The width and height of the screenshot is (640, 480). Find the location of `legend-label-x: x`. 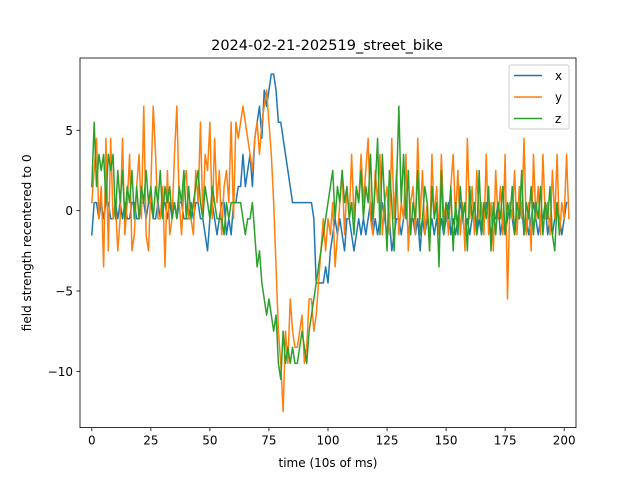

legend-label-x: x is located at coordinates (558, 76).